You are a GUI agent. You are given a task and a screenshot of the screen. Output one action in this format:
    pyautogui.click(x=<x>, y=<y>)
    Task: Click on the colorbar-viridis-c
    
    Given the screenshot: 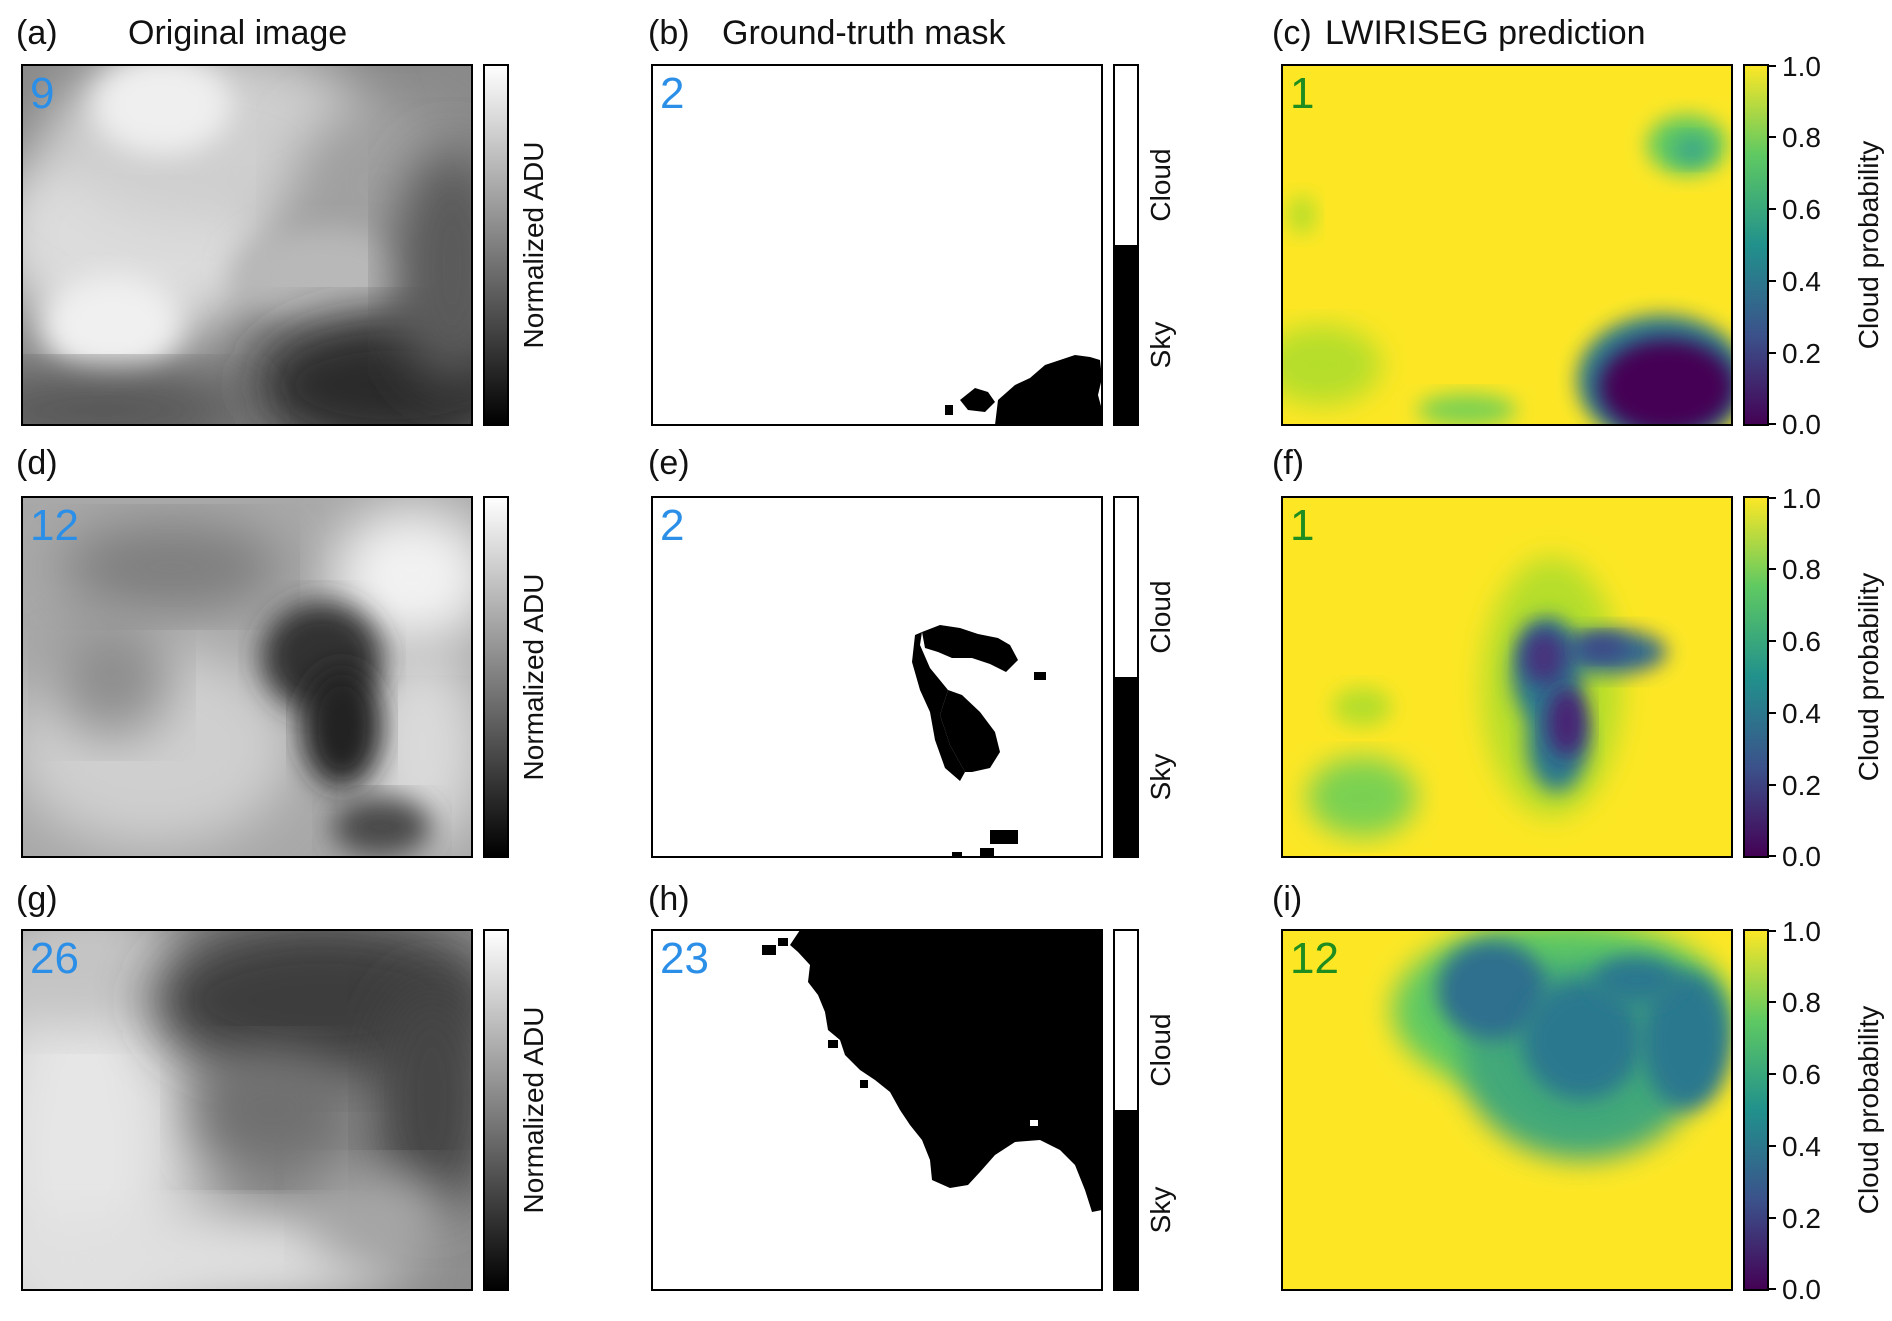 What is the action you would take?
    pyautogui.click(x=1759, y=245)
    